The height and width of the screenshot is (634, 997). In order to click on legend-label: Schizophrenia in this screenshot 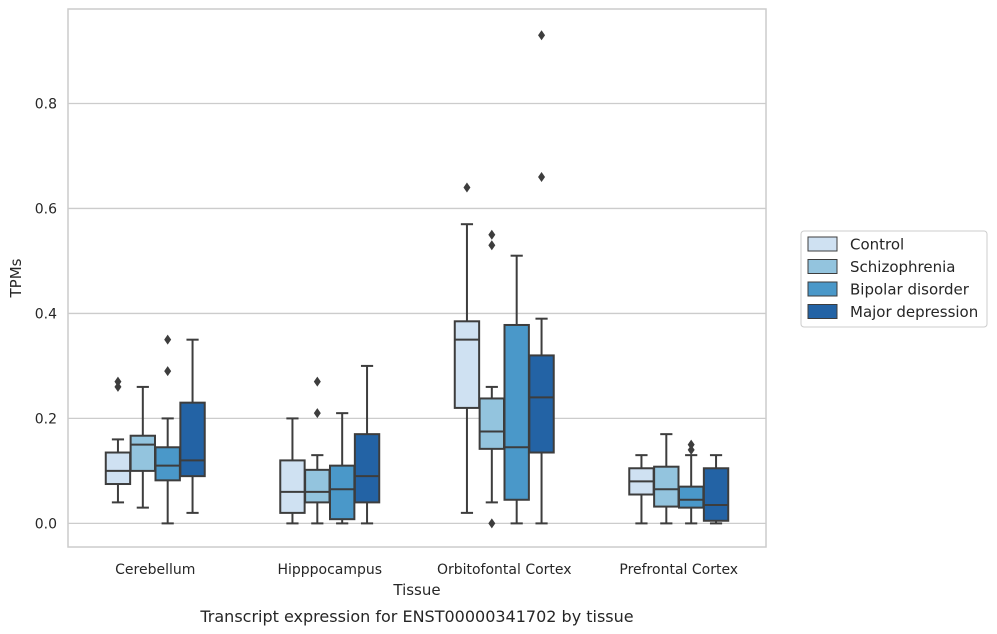, I will do `click(902, 267)`.